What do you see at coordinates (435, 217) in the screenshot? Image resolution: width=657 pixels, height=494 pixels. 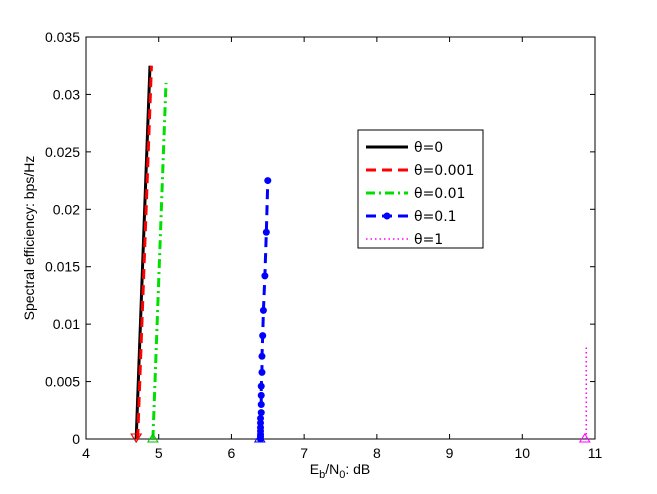 I see `legend-label: θ=0.1` at bounding box center [435, 217].